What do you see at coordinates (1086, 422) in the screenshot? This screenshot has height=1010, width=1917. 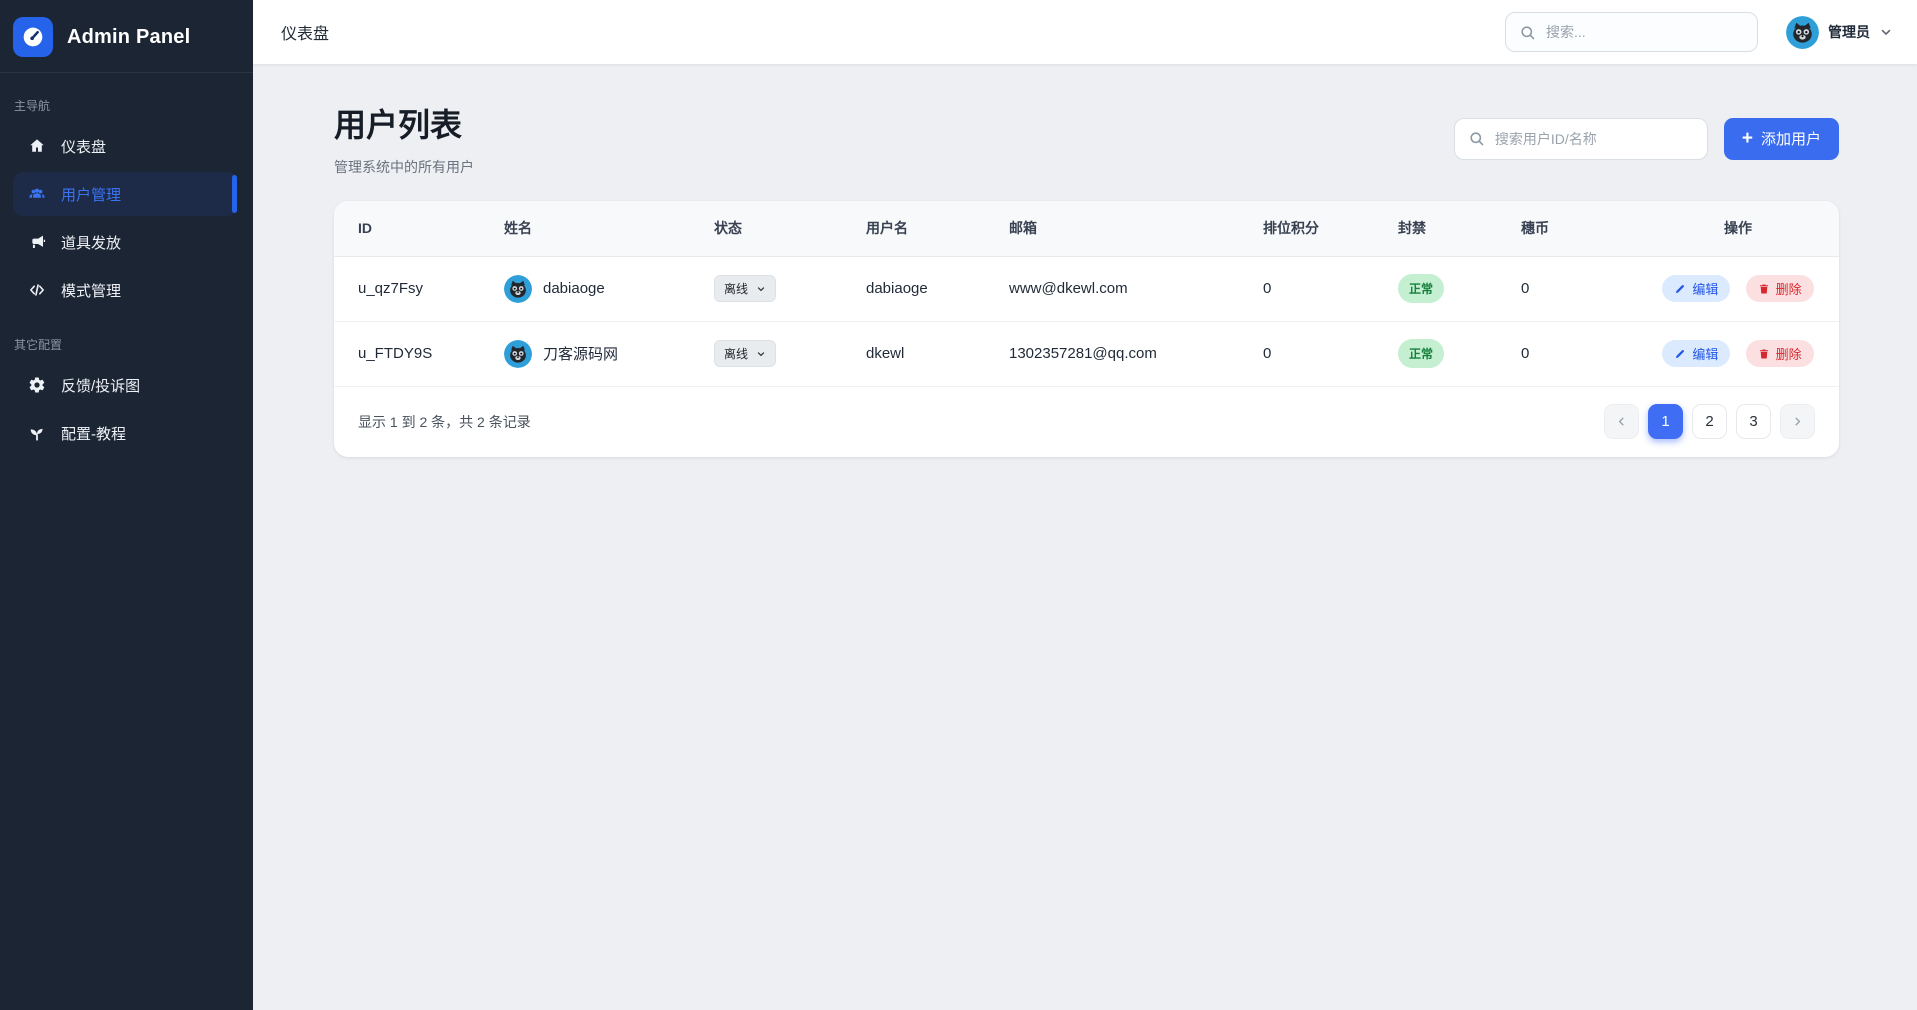 I see `table-footer: 显示 1 到 2 条，共 2 条记录 1 2 3` at bounding box center [1086, 422].